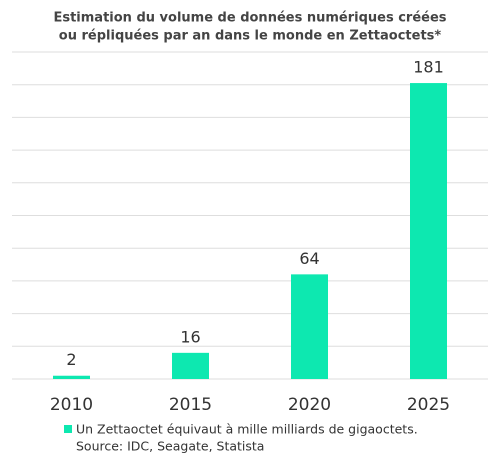 The width and height of the screenshot is (500, 462). What do you see at coordinates (309, 405) in the screenshot?
I see `x-tick-label: 2020` at bounding box center [309, 405].